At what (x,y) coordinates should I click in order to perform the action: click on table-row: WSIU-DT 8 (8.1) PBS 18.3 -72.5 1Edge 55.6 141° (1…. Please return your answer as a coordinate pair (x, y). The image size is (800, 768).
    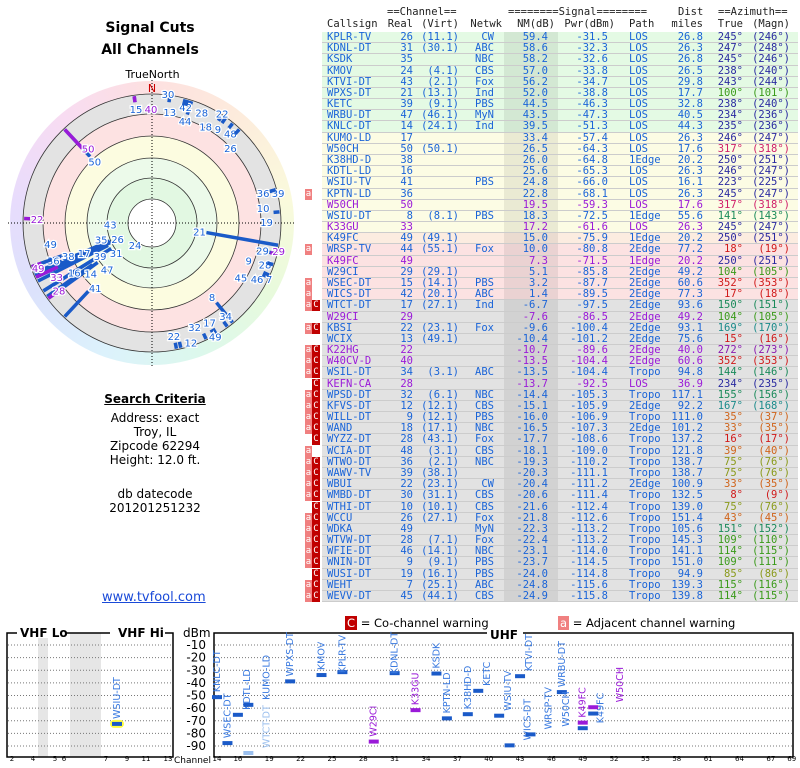
    Looking at the image, I should click on (560, 216).